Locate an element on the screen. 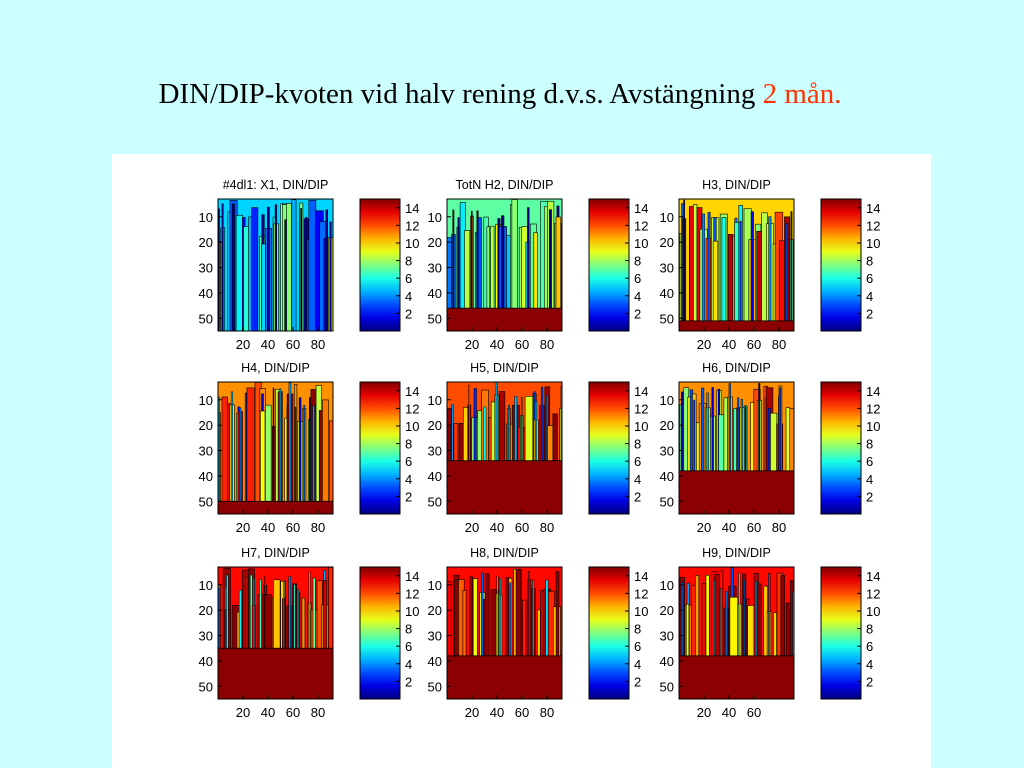 This screenshot has height=768, width=1024. subplot: H9, DIN/DIP 10 20 30 40 50 20 40 60 2 4 6 8 10 12 14 is located at coordinates (770, 633).